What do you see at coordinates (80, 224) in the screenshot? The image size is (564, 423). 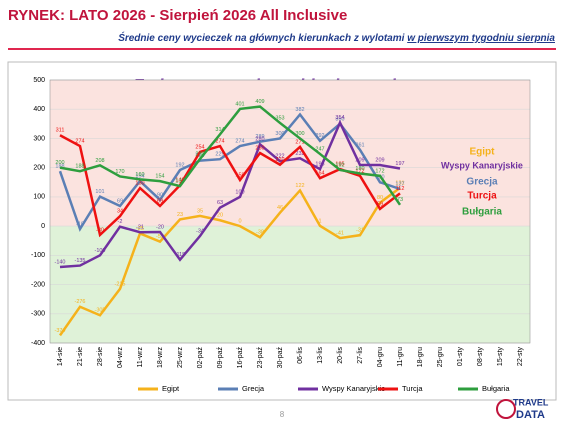 I see `data-label: -10` at bounding box center [80, 224].